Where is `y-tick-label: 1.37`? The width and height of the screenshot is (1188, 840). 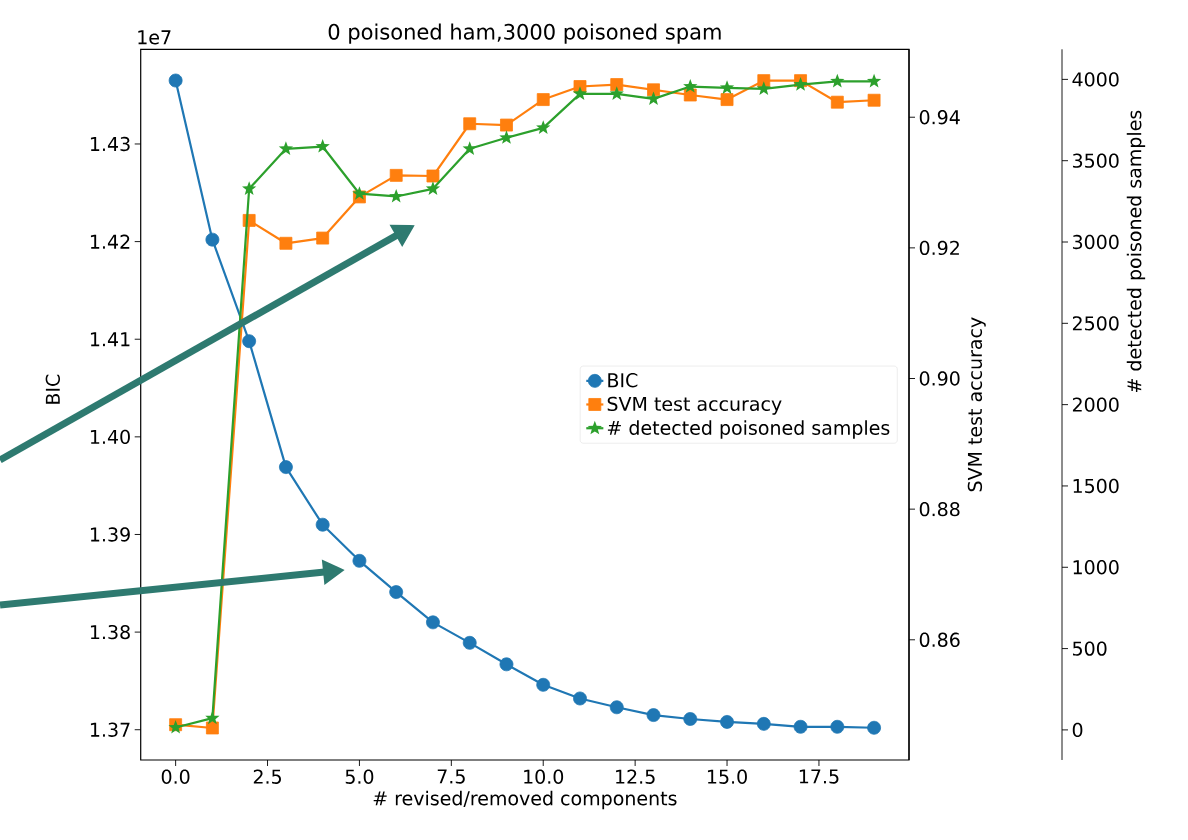
y-tick-label: 1.37 is located at coordinates (110, 729).